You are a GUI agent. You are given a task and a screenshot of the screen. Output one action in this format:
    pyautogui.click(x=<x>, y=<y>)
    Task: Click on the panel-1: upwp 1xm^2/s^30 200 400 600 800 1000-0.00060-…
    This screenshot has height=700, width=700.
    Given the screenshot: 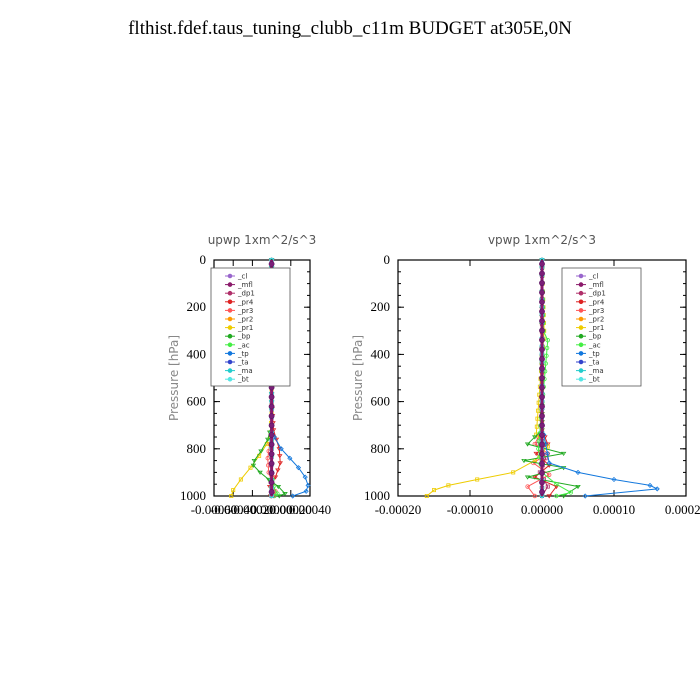 What is the action you would take?
    pyautogui.click(x=249, y=375)
    